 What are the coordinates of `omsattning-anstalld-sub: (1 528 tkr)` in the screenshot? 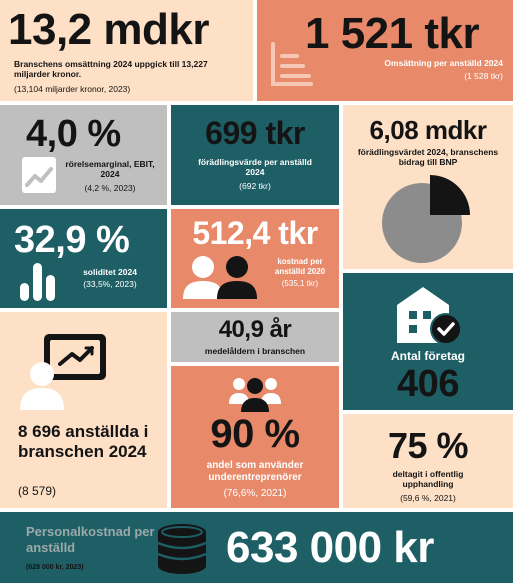 It's located at (483, 76).